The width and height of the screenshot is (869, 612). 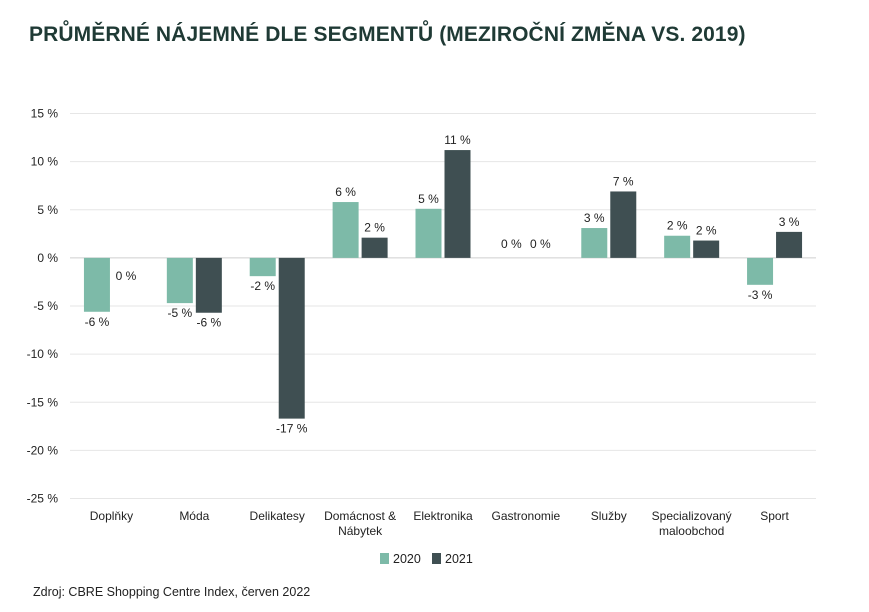 I want to click on category-label: Domácnost &, so click(x=360, y=516).